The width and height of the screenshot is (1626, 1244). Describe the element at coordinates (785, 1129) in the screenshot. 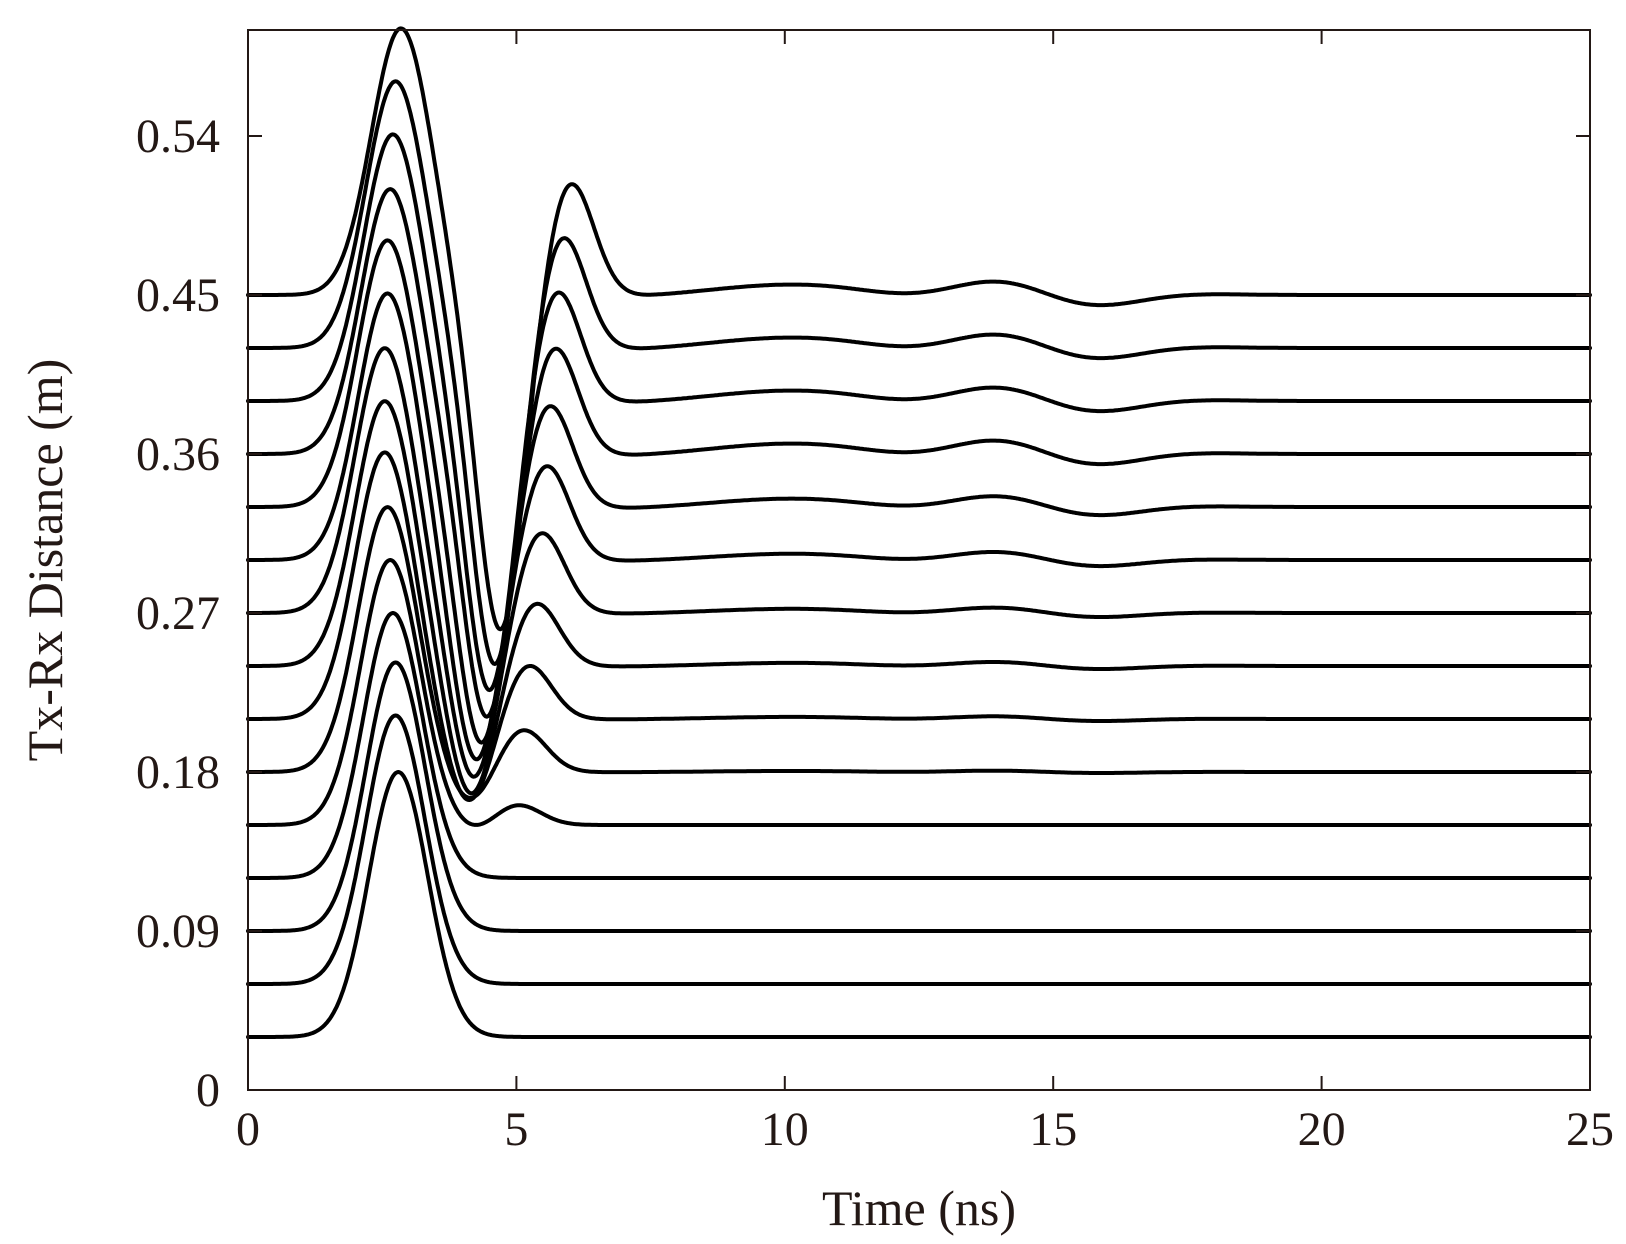

I see `x-tick-label: 10` at that location.